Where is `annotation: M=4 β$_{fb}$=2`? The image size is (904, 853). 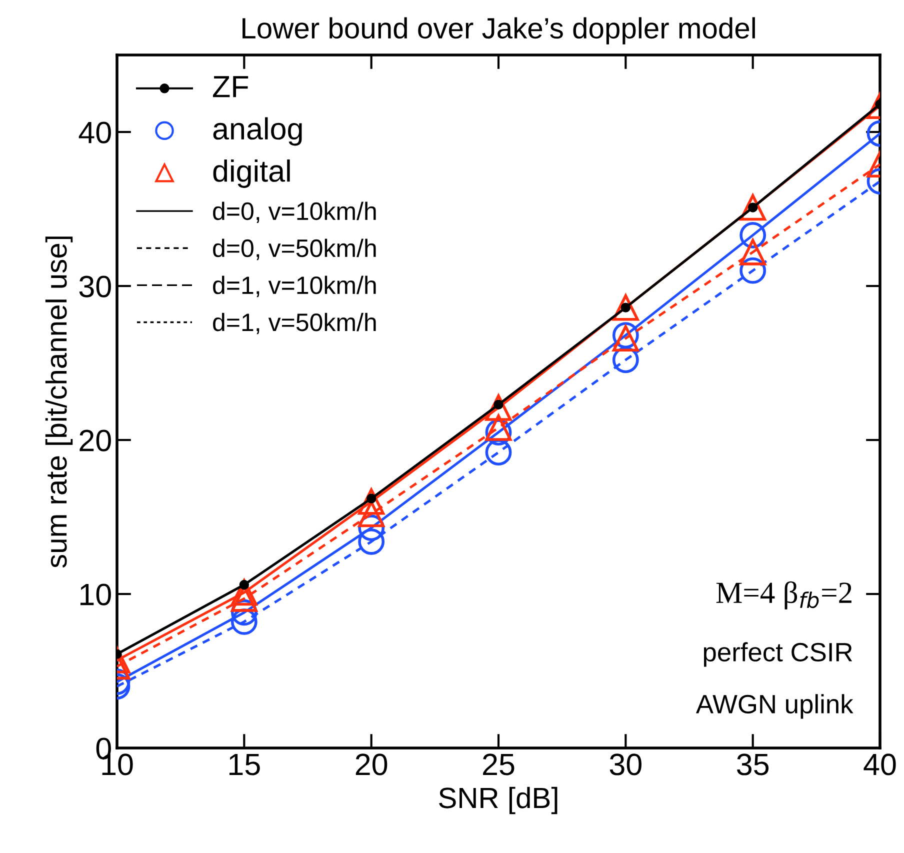 annotation: M=4 β$_{fb}$=2 is located at coordinates (784, 595).